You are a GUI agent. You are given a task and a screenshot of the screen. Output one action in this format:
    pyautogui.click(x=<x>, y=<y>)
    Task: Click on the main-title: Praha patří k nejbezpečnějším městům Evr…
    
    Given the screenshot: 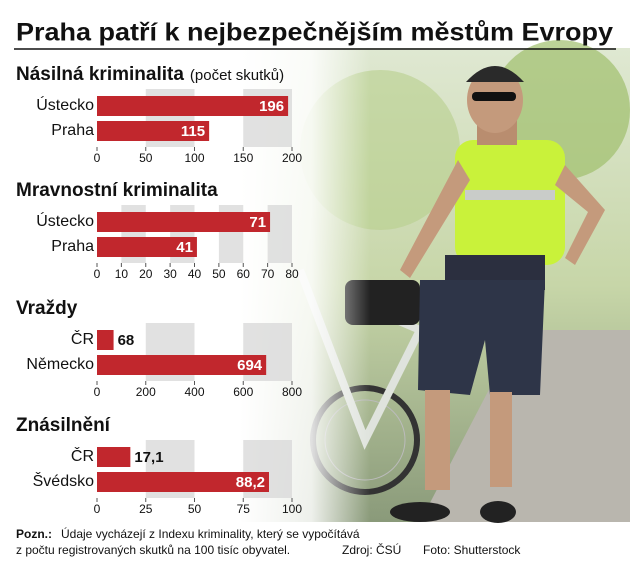 What is the action you would take?
    pyautogui.click(x=314, y=33)
    